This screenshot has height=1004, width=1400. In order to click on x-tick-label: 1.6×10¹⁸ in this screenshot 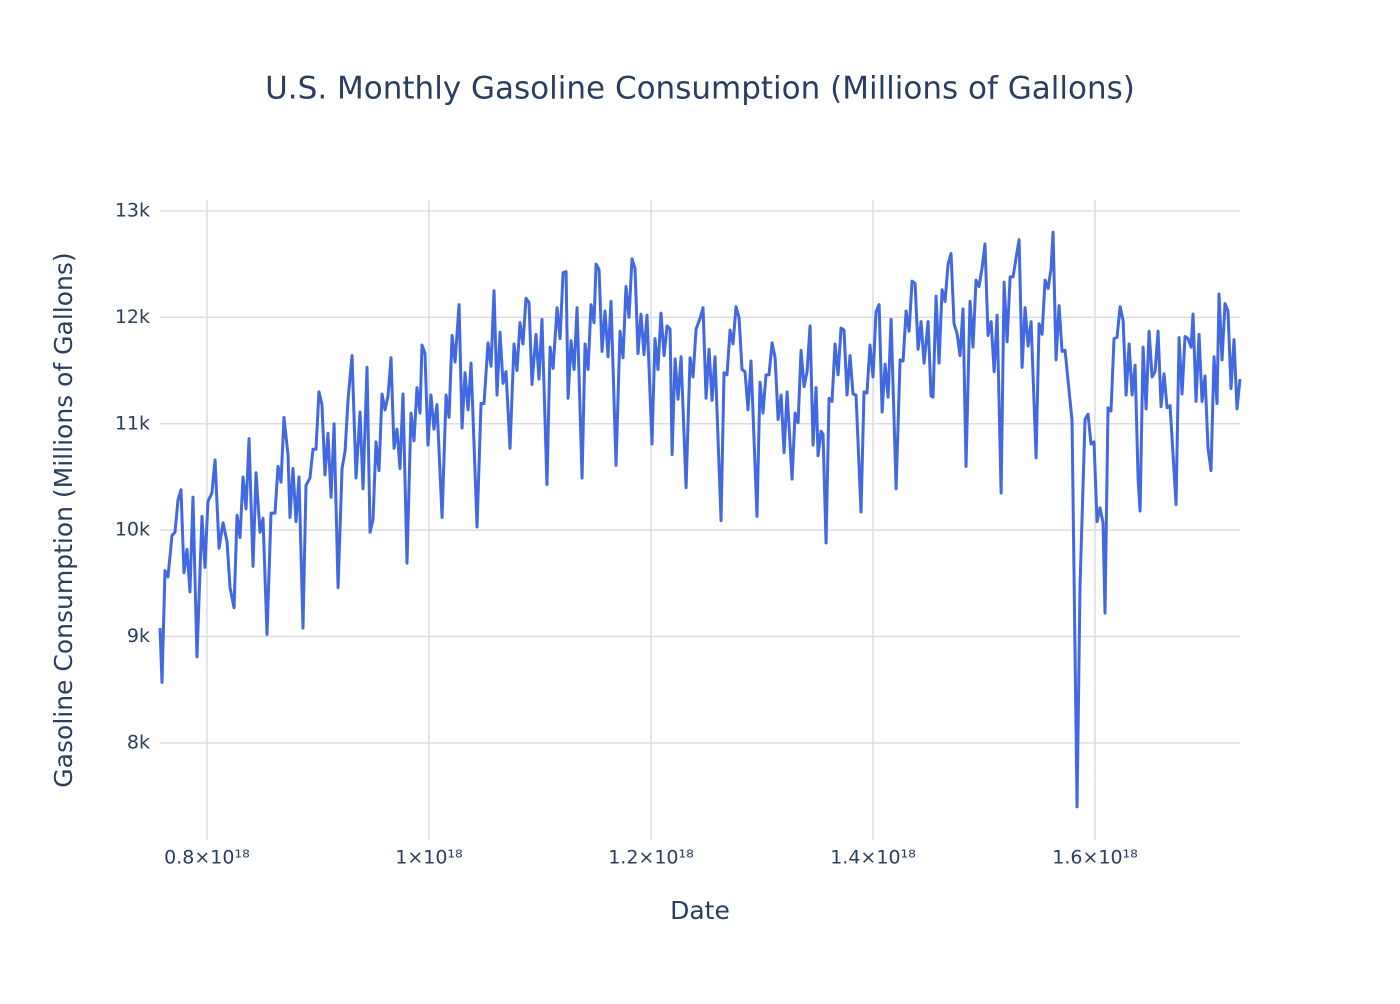, I will do `click(1095, 858)`.